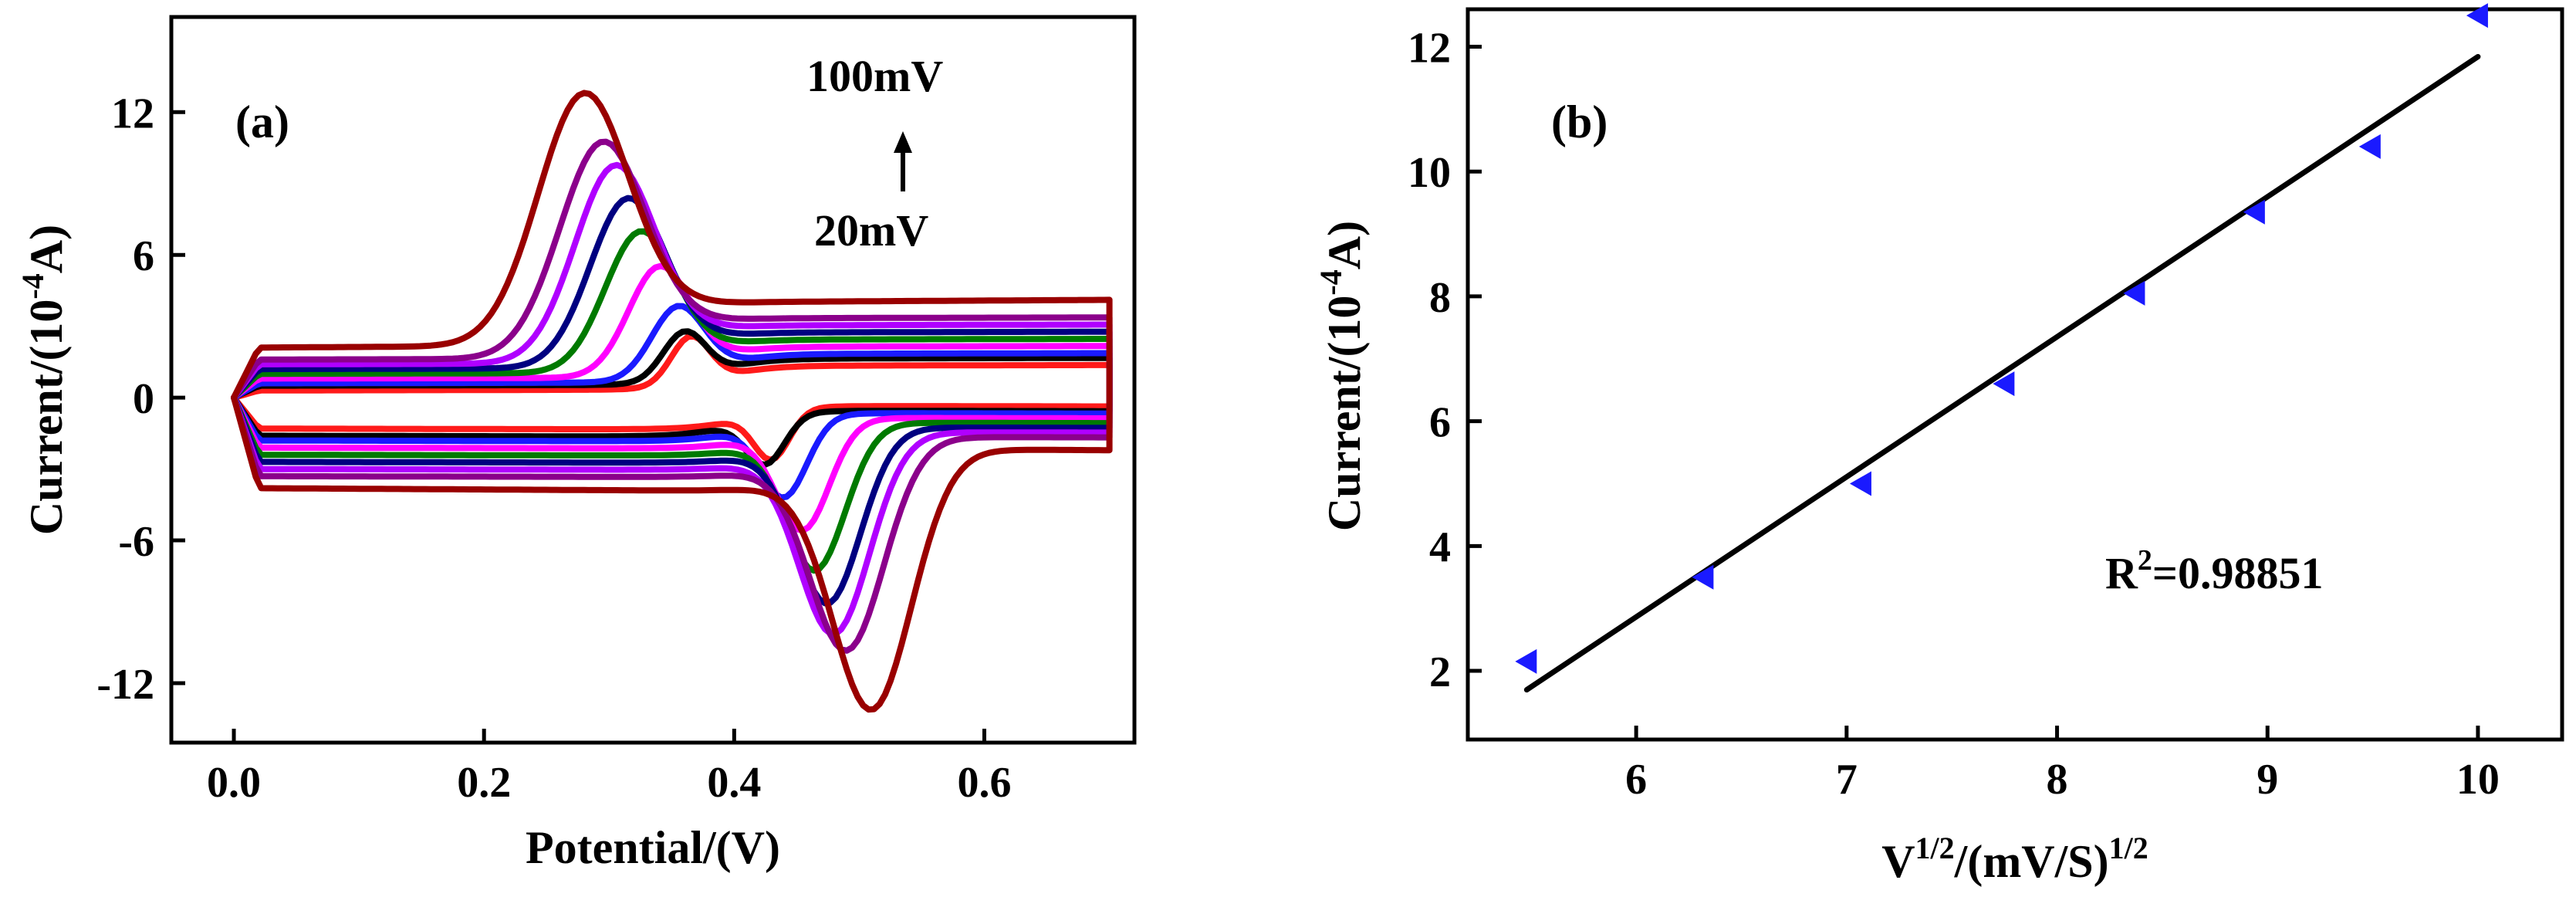 The image size is (2576, 897). What do you see at coordinates (871, 230) in the screenshot?
I see `scan-rate-bottom-label: 20mV` at bounding box center [871, 230].